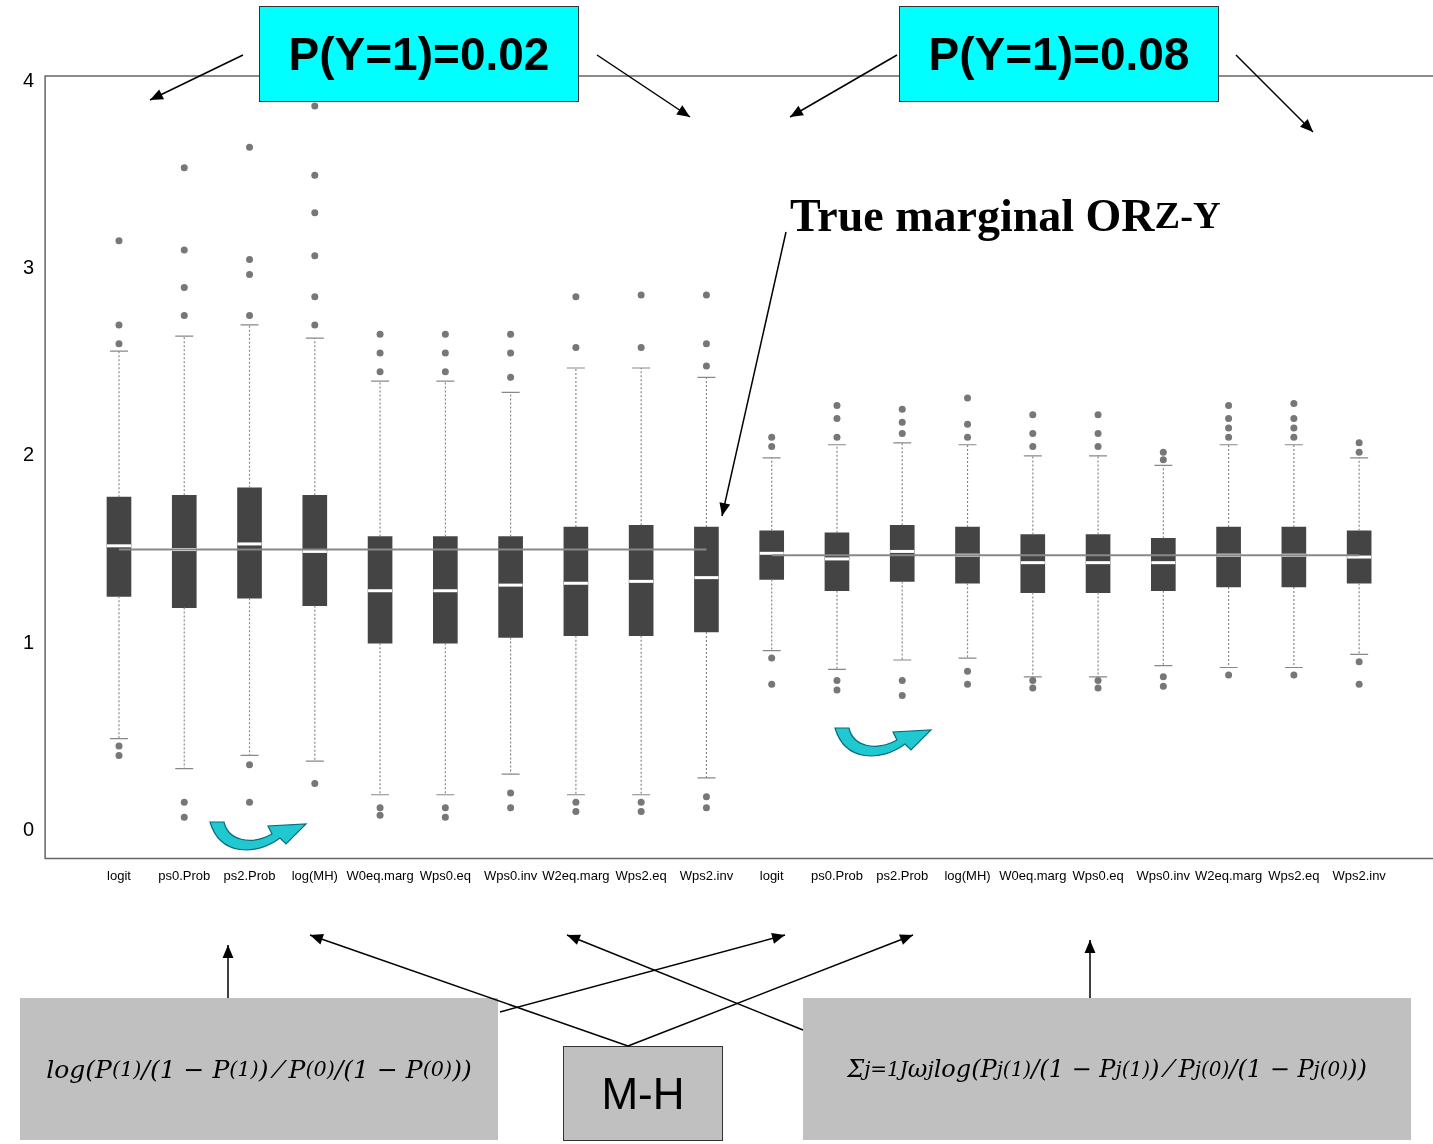 The image size is (1433, 1144). I want to click on annotation: P(Y=1)=0.02, so click(419, 54).